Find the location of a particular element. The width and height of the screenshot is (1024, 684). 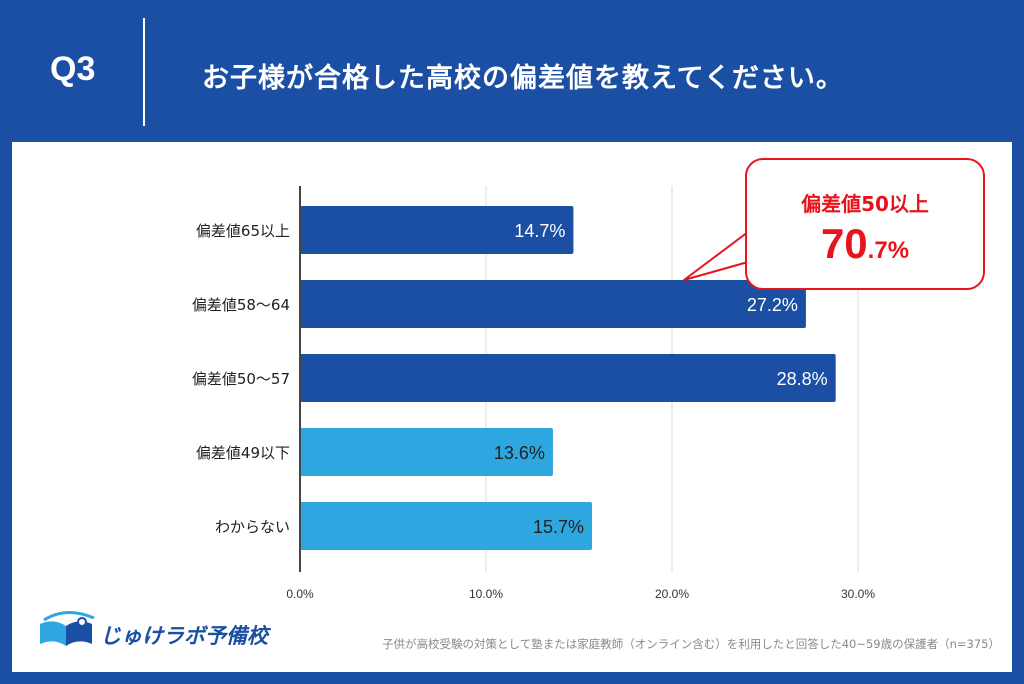

header-divider is located at coordinates (144, 72).